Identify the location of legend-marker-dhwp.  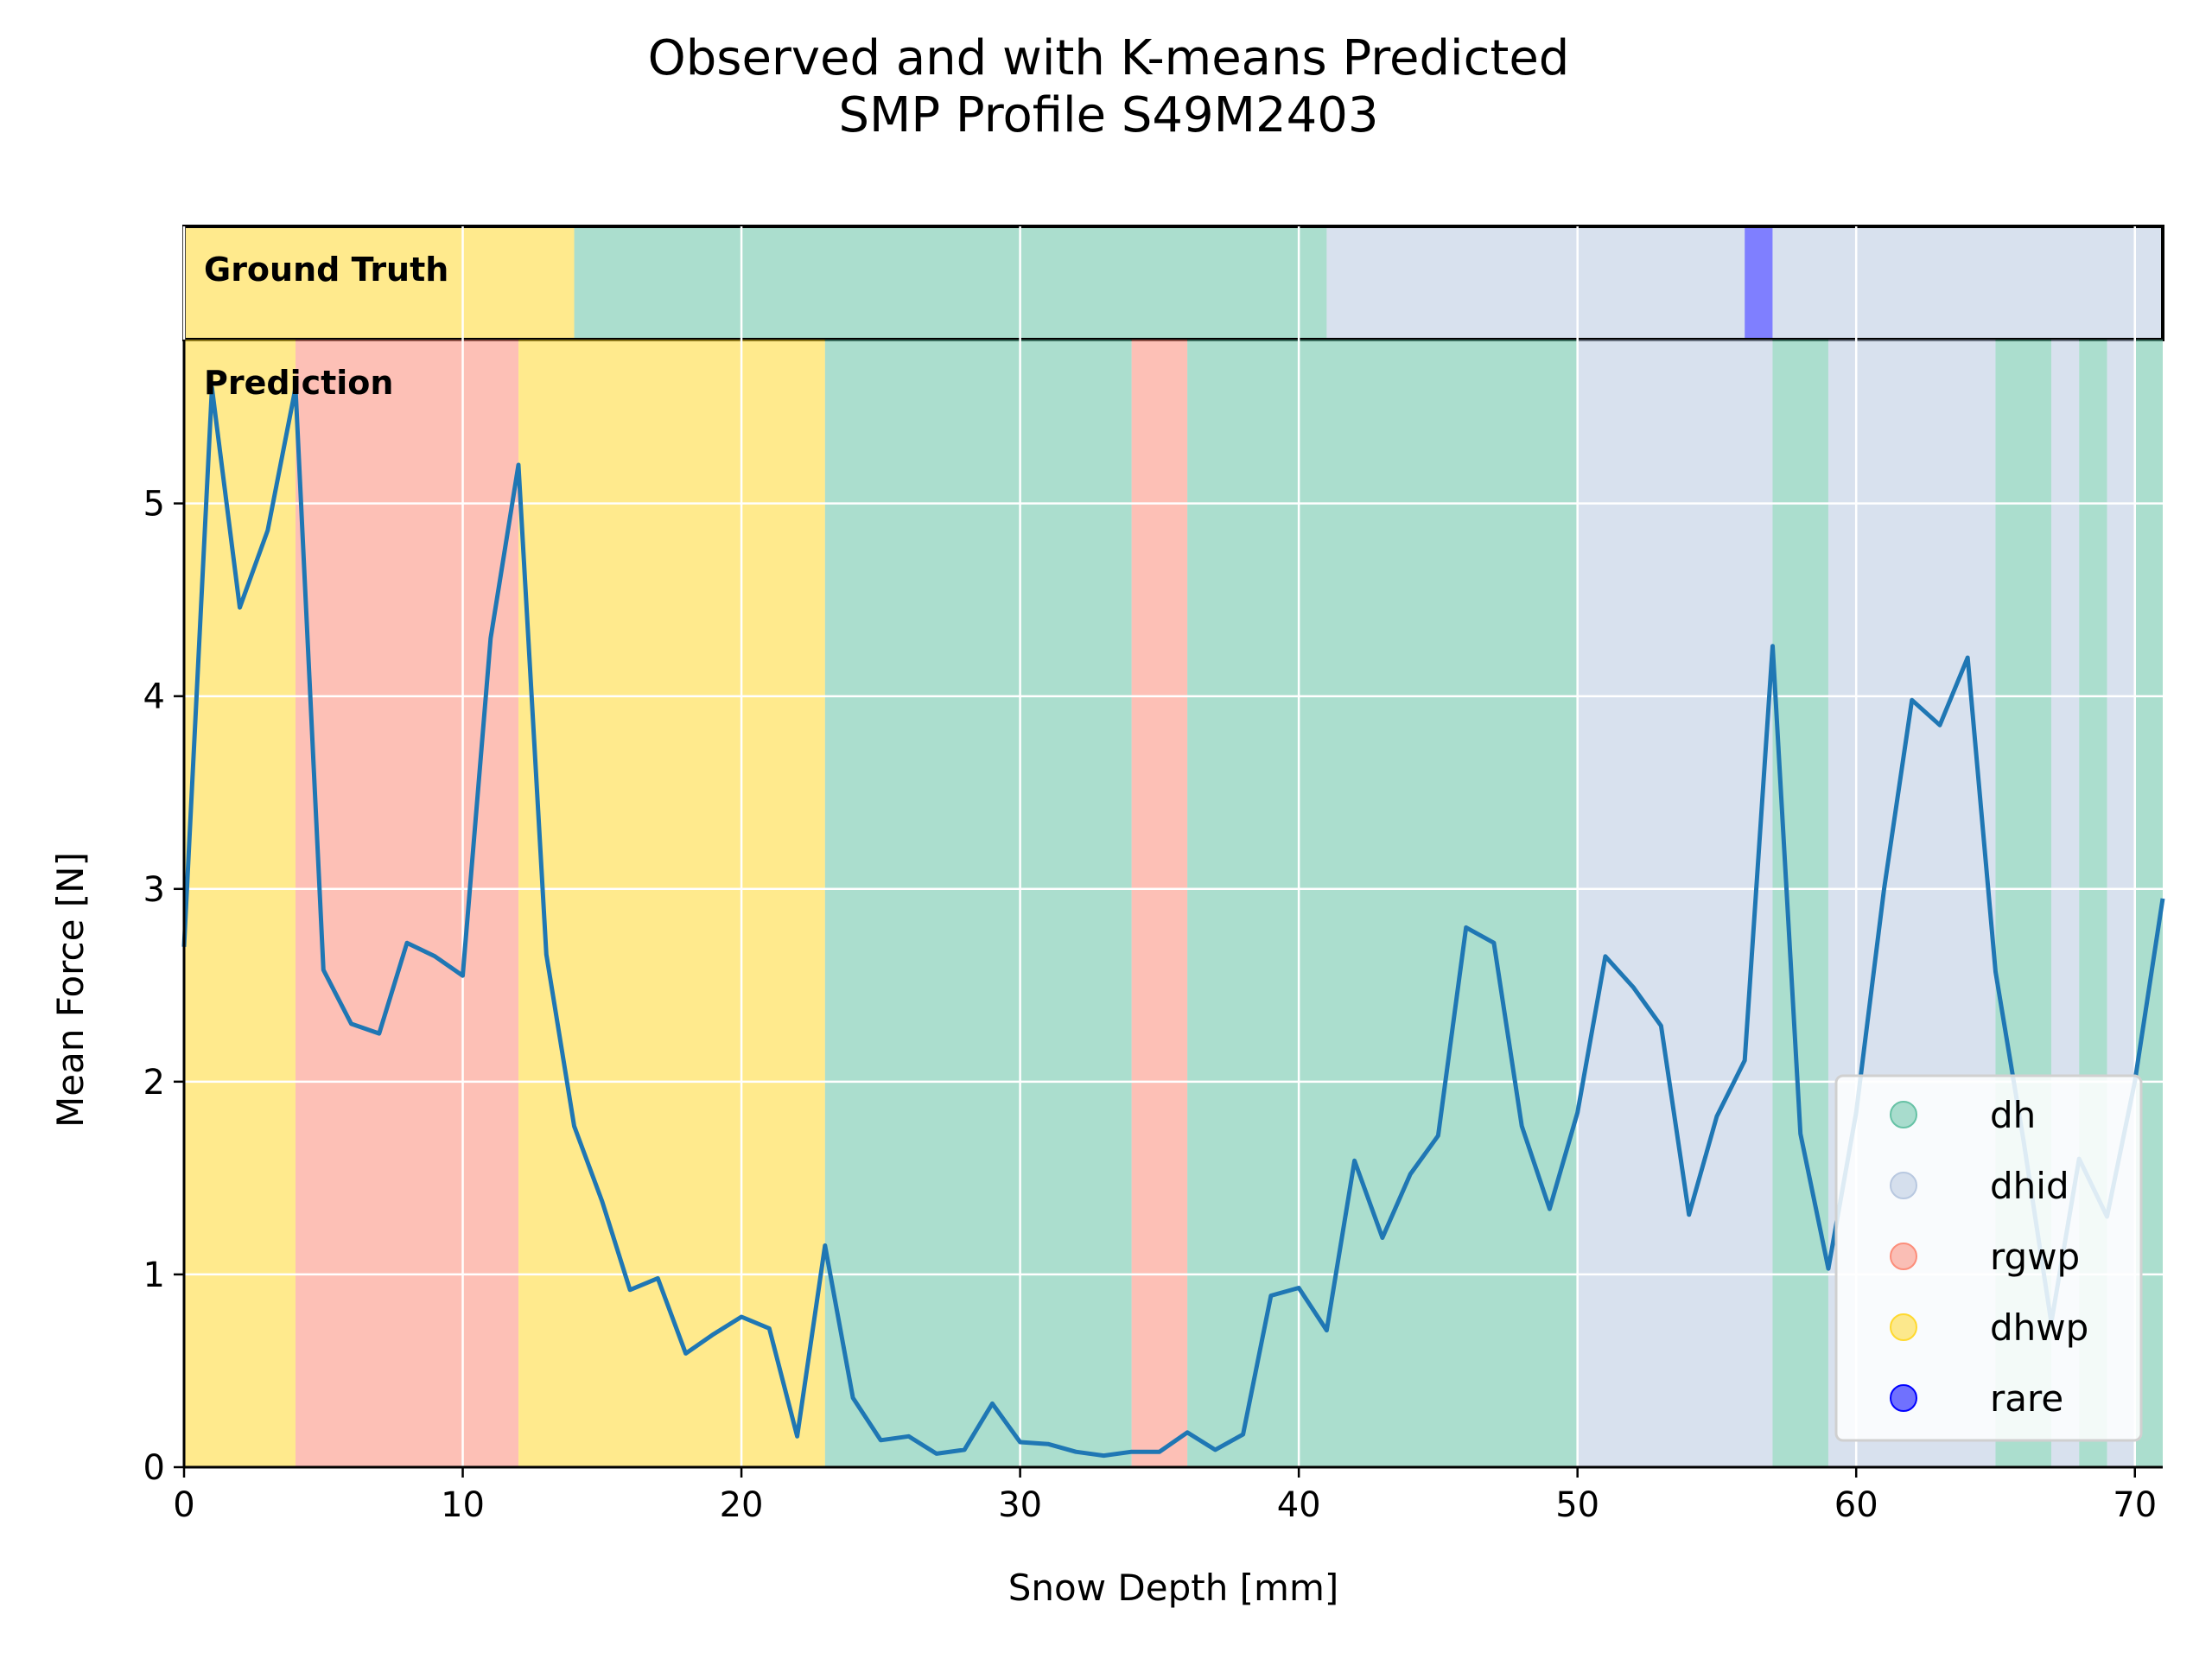
(1903, 1327).